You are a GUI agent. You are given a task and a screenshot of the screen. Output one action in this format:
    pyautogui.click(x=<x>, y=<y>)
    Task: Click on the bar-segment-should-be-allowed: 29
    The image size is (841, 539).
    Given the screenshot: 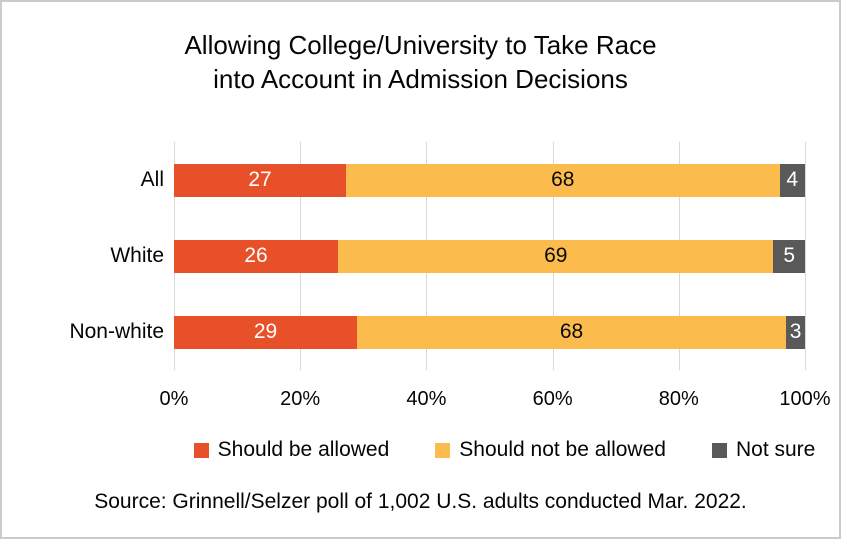 What is the action you would take?
    pyautogui.click(x=265, y=332)
    